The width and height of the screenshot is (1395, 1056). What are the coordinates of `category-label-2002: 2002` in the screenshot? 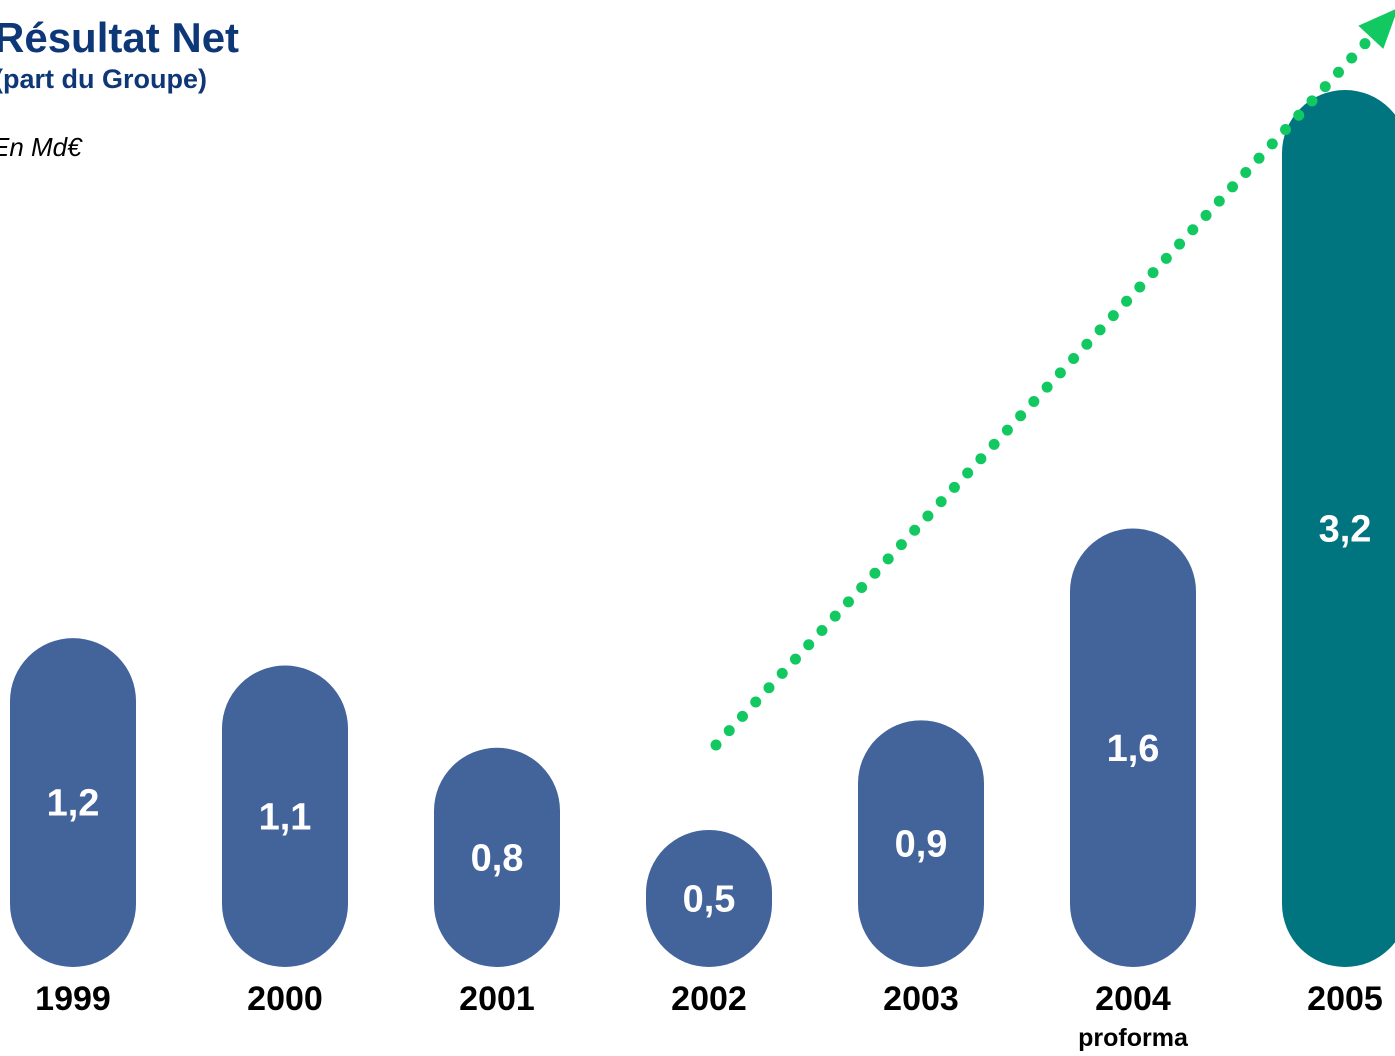 It's located at (709, 999).